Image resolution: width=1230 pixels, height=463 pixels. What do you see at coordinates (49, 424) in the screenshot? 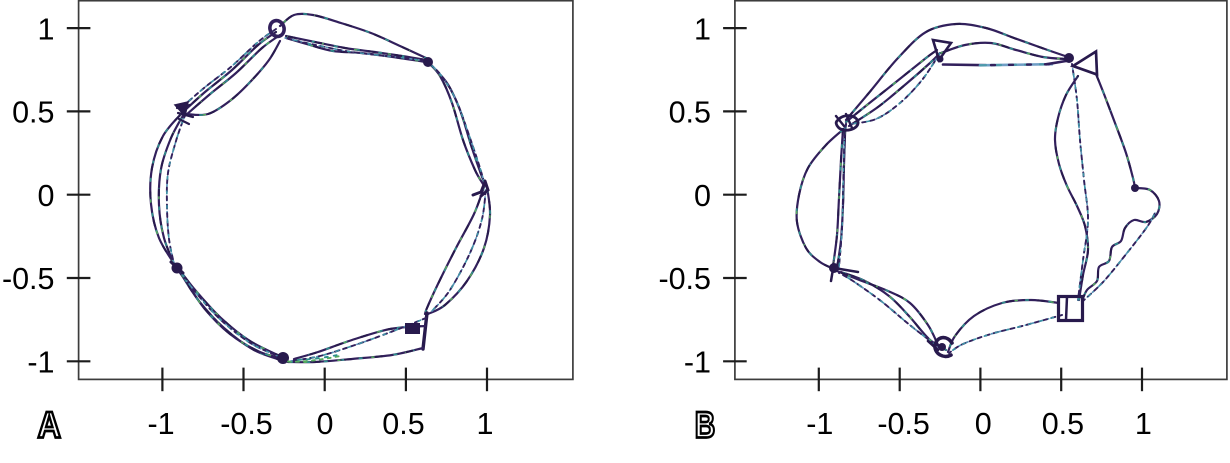
I see `svg-text: A` at bounding box center [49, 424].